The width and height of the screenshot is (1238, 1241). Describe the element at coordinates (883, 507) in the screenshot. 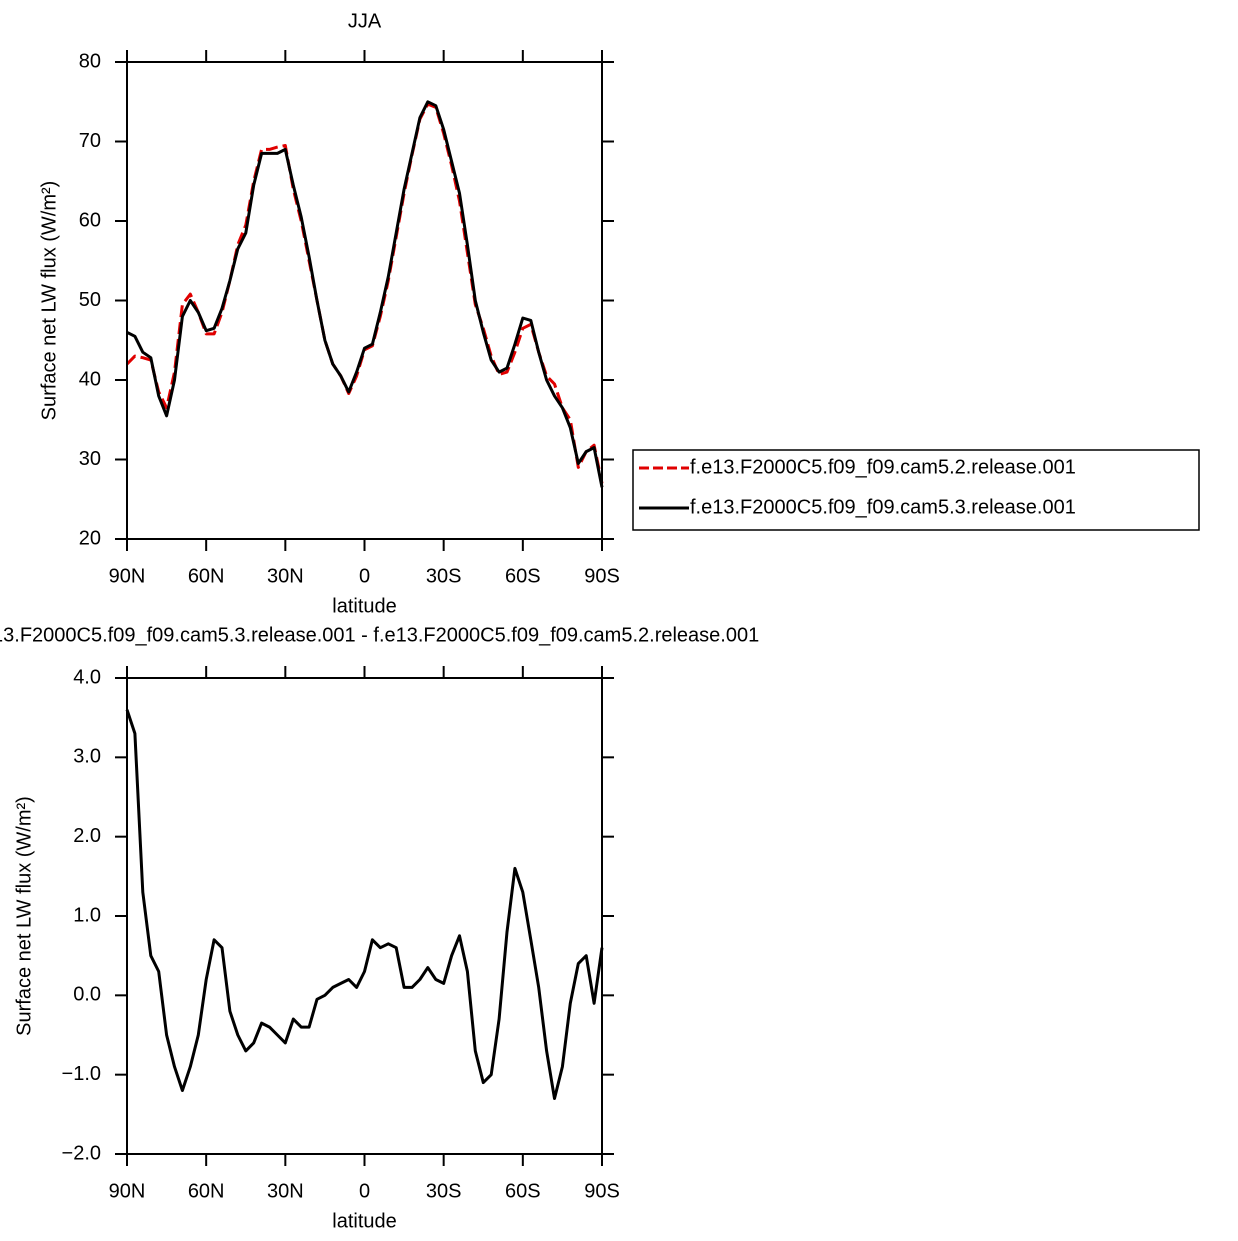

I see `legend-label: f.e13.F2000C5.f09_f09.cam5.3.release.001` at that location.